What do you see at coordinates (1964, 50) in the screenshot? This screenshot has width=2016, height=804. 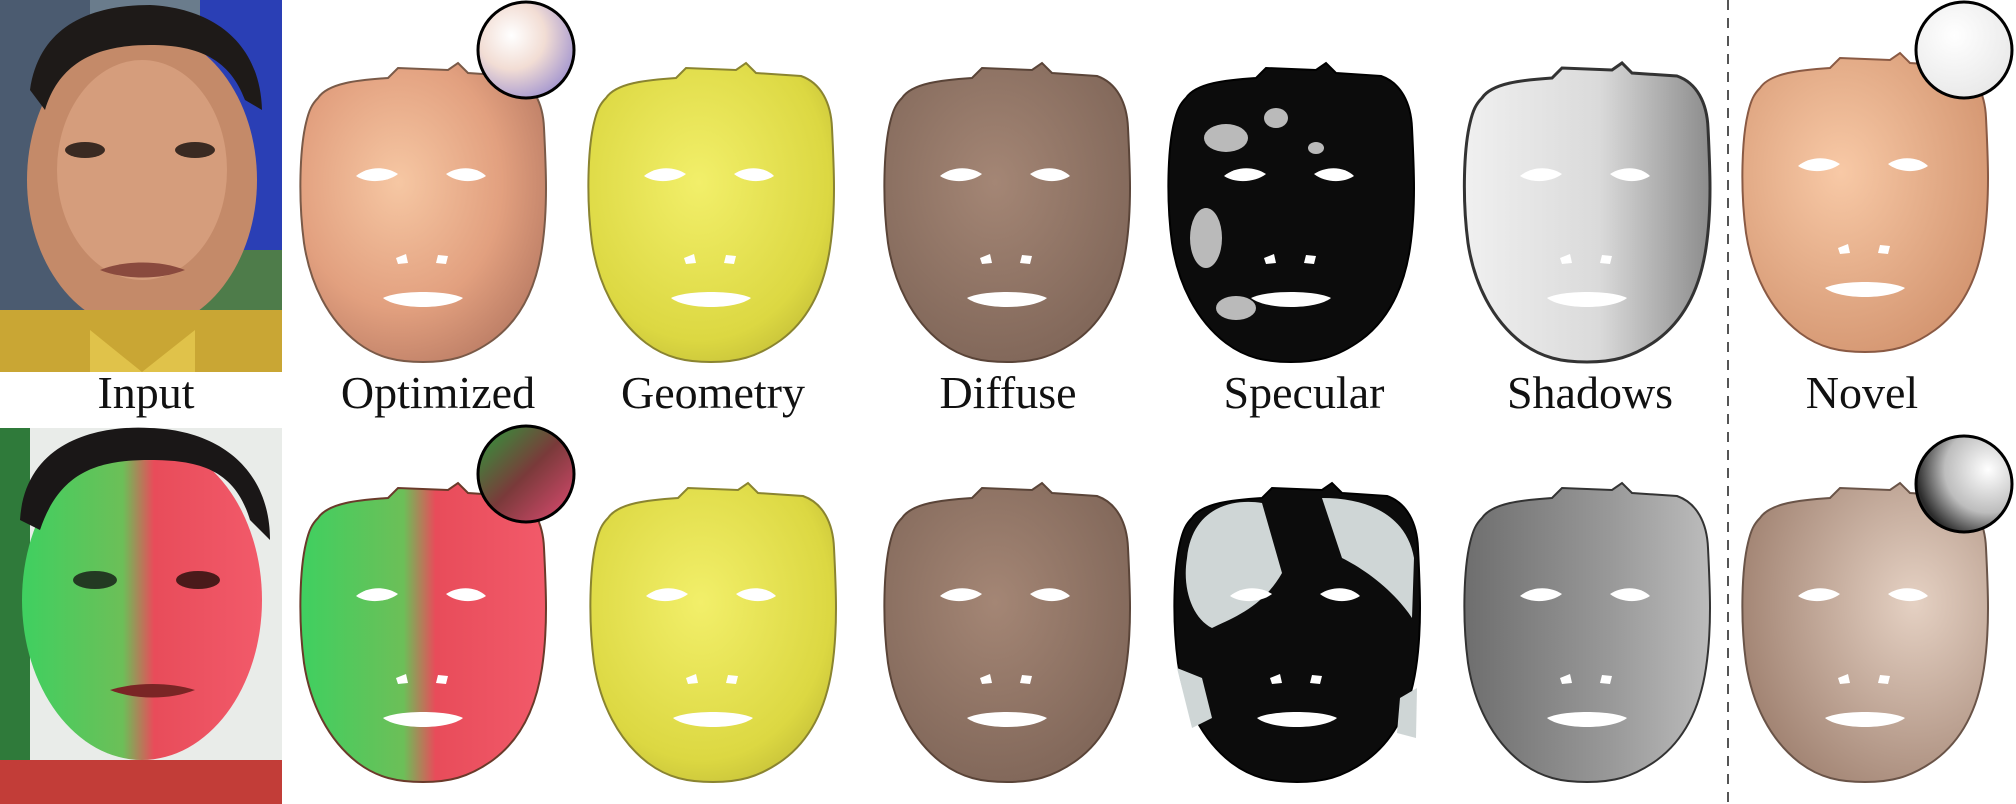 I see `lighting-sphere-novel-top` at bounding box center [1964, 50].